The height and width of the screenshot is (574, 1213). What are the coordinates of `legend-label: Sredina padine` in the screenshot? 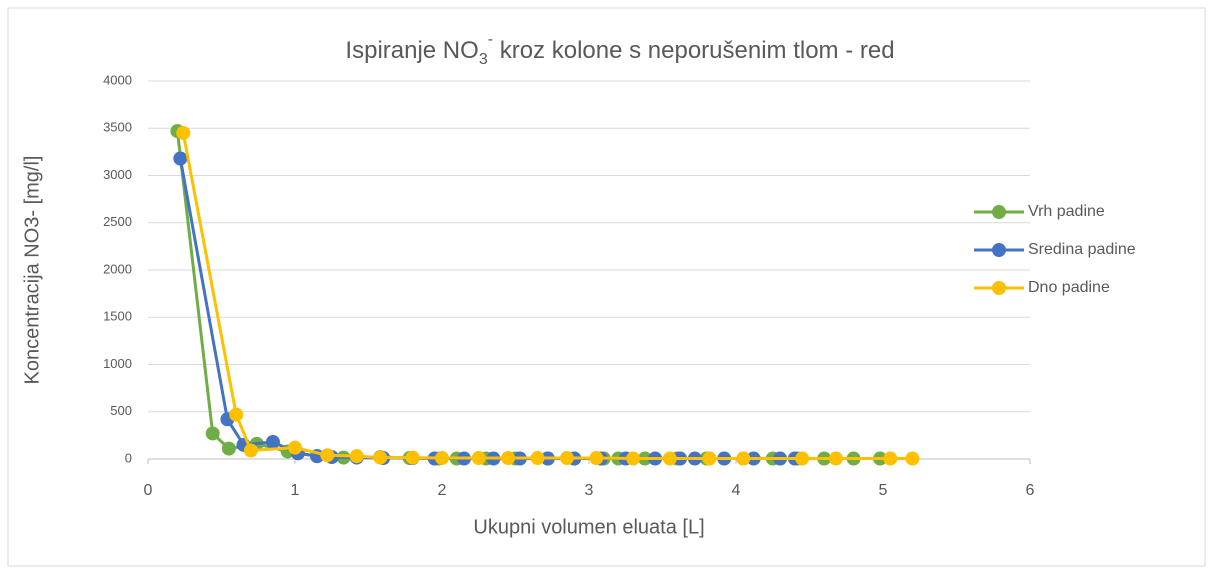 It's located at (1082, 249).